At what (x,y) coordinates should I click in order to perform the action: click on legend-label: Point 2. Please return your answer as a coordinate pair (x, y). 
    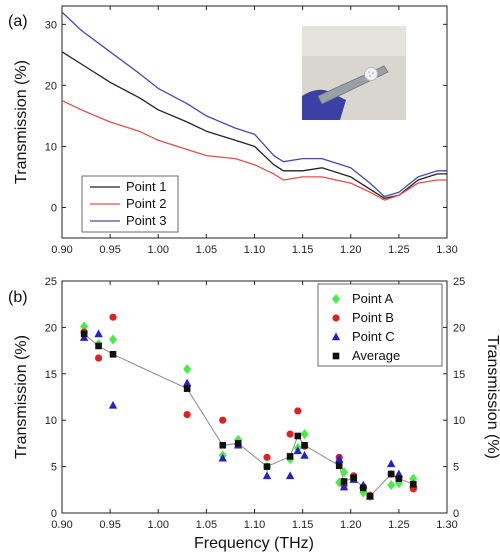
    Looking at the image, I should click on (146, 203).